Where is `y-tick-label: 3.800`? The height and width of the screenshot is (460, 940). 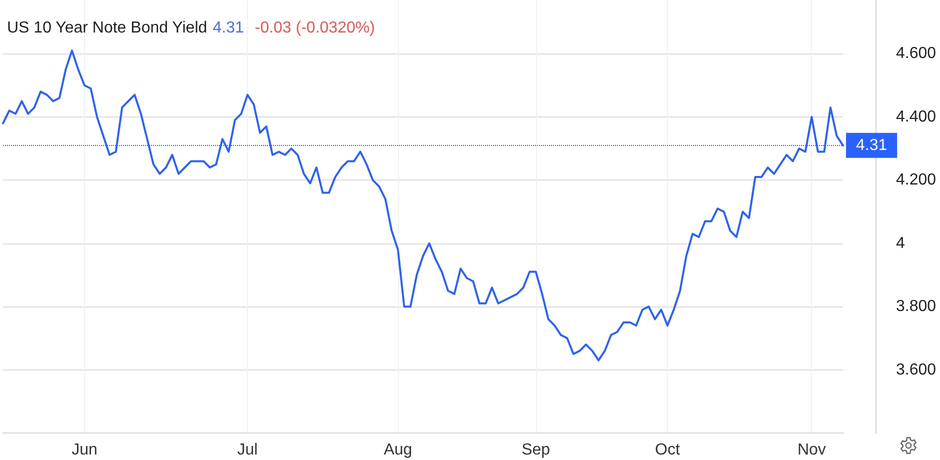
y-tick-label: 3.800 is located at coordinates (916, 307).